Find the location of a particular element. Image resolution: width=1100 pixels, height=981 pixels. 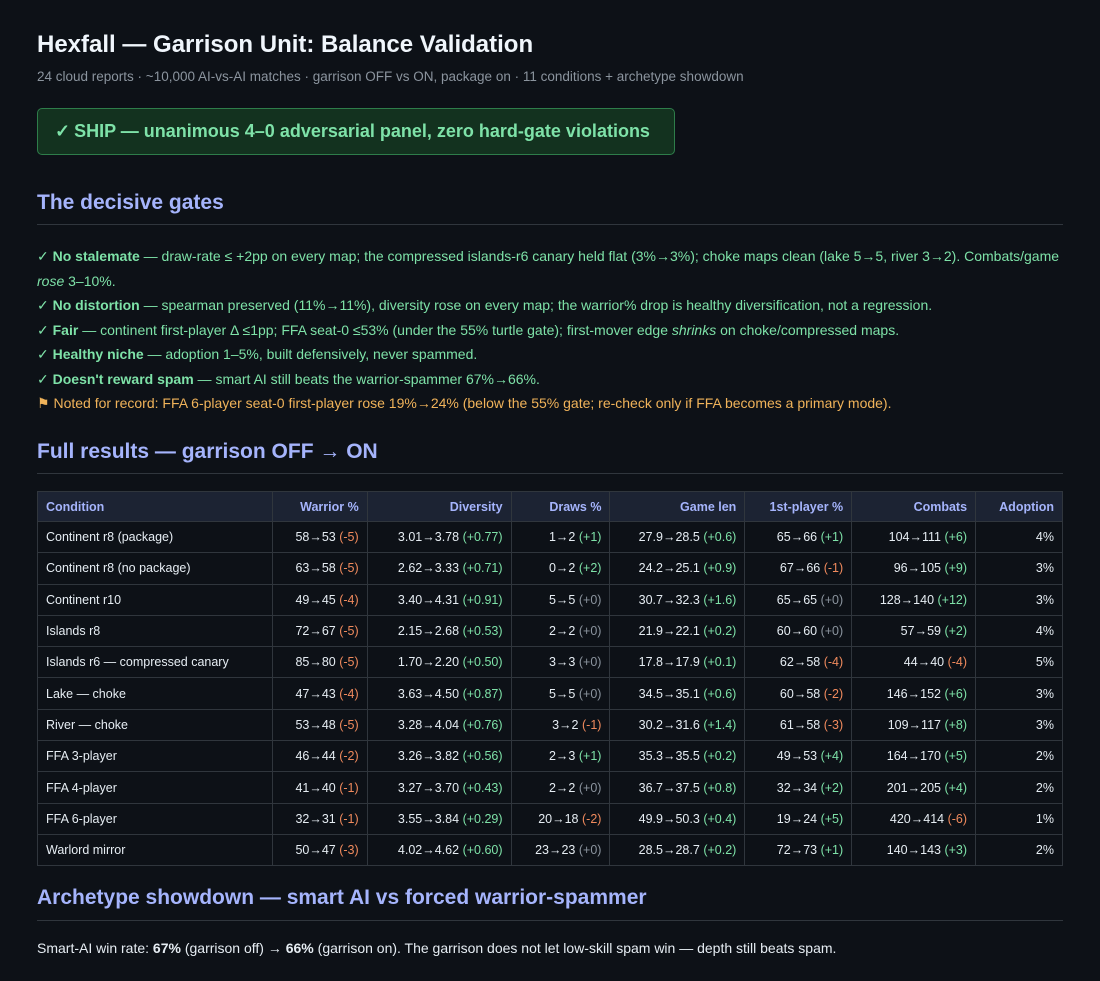

metric-value: 3→3 is located at coordinates (562, 662).